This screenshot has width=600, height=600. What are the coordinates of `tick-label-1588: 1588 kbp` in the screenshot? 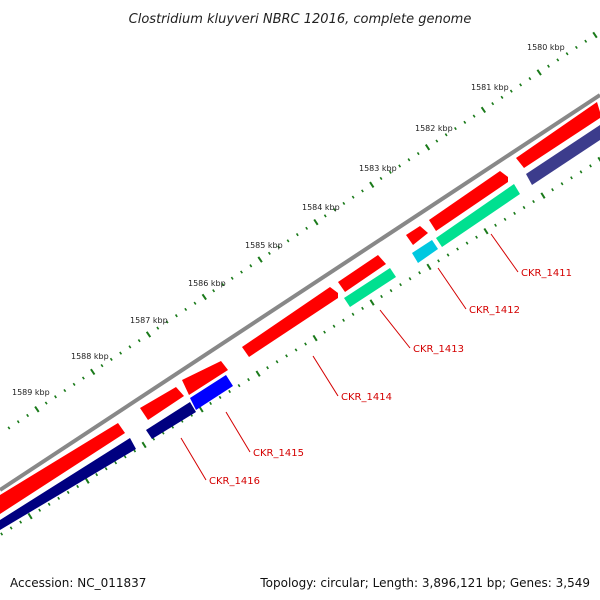 It's located at (90, 356).